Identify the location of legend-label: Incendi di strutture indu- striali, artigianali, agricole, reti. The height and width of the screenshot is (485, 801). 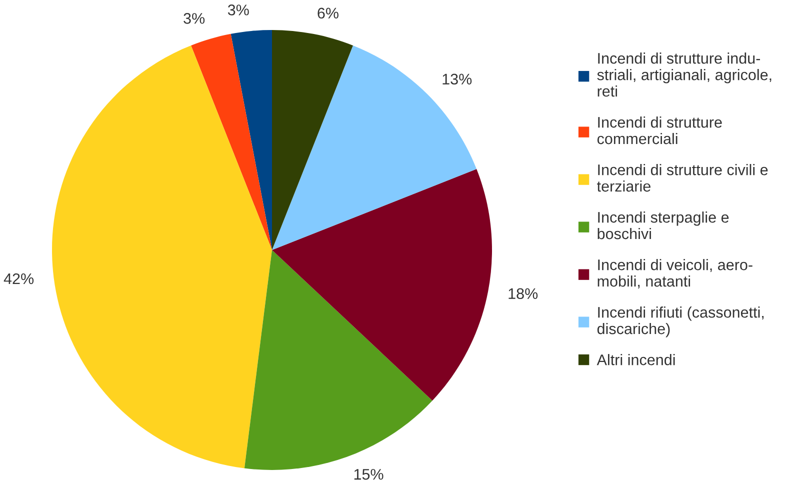
(684, 74).